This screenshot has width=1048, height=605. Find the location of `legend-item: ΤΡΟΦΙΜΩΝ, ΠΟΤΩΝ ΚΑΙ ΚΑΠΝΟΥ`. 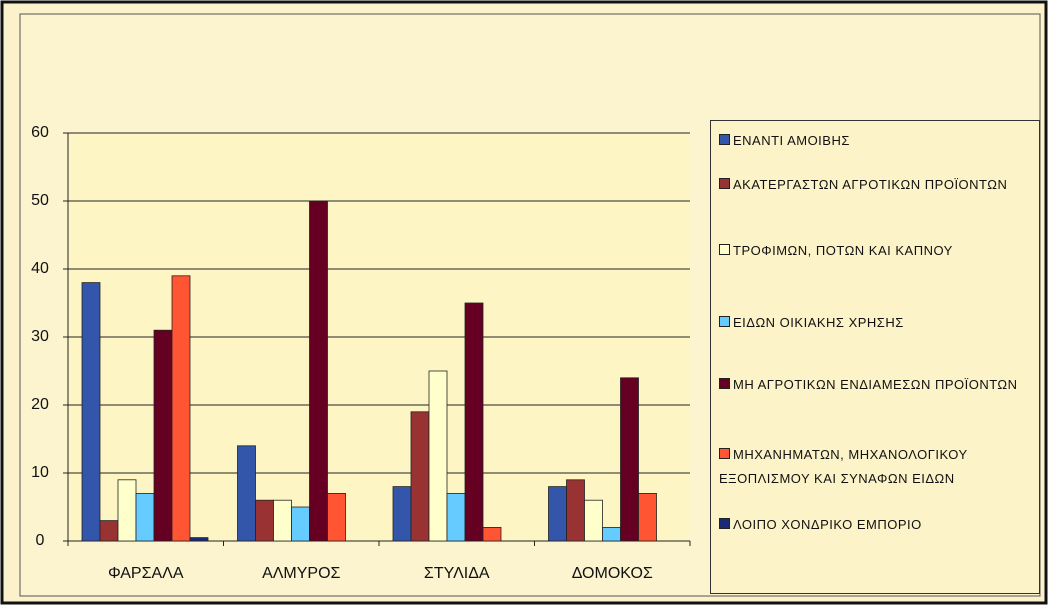

legend-item: ΤΡΟΦΙΜΩΝ, ΠΟΤΩΝ ΚΑΙ ΚΑΠΝΟΥ is located at coordinates (877, 251).